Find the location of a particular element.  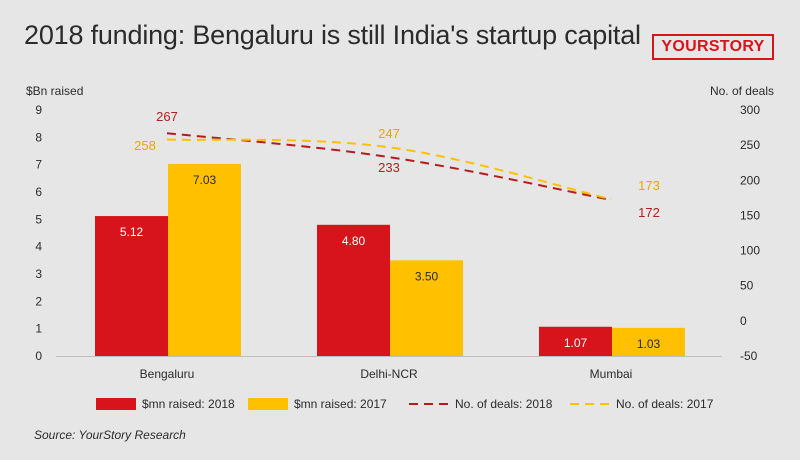

legend-item: No. of deals: 2018 is located at coordinates (481, 404).